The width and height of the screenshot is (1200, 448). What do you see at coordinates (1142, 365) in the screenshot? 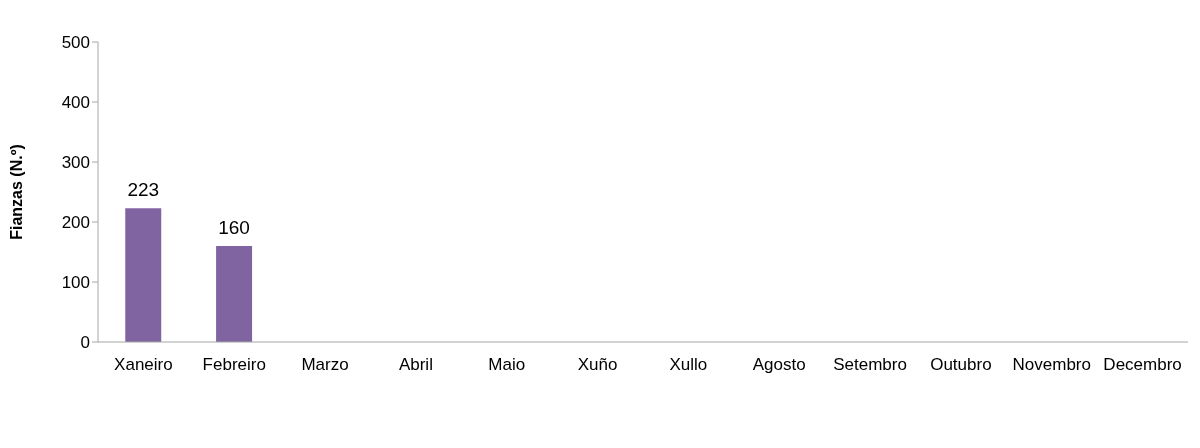
I see `x-tick-label: Decembro` at bounding box center [1142, 365].